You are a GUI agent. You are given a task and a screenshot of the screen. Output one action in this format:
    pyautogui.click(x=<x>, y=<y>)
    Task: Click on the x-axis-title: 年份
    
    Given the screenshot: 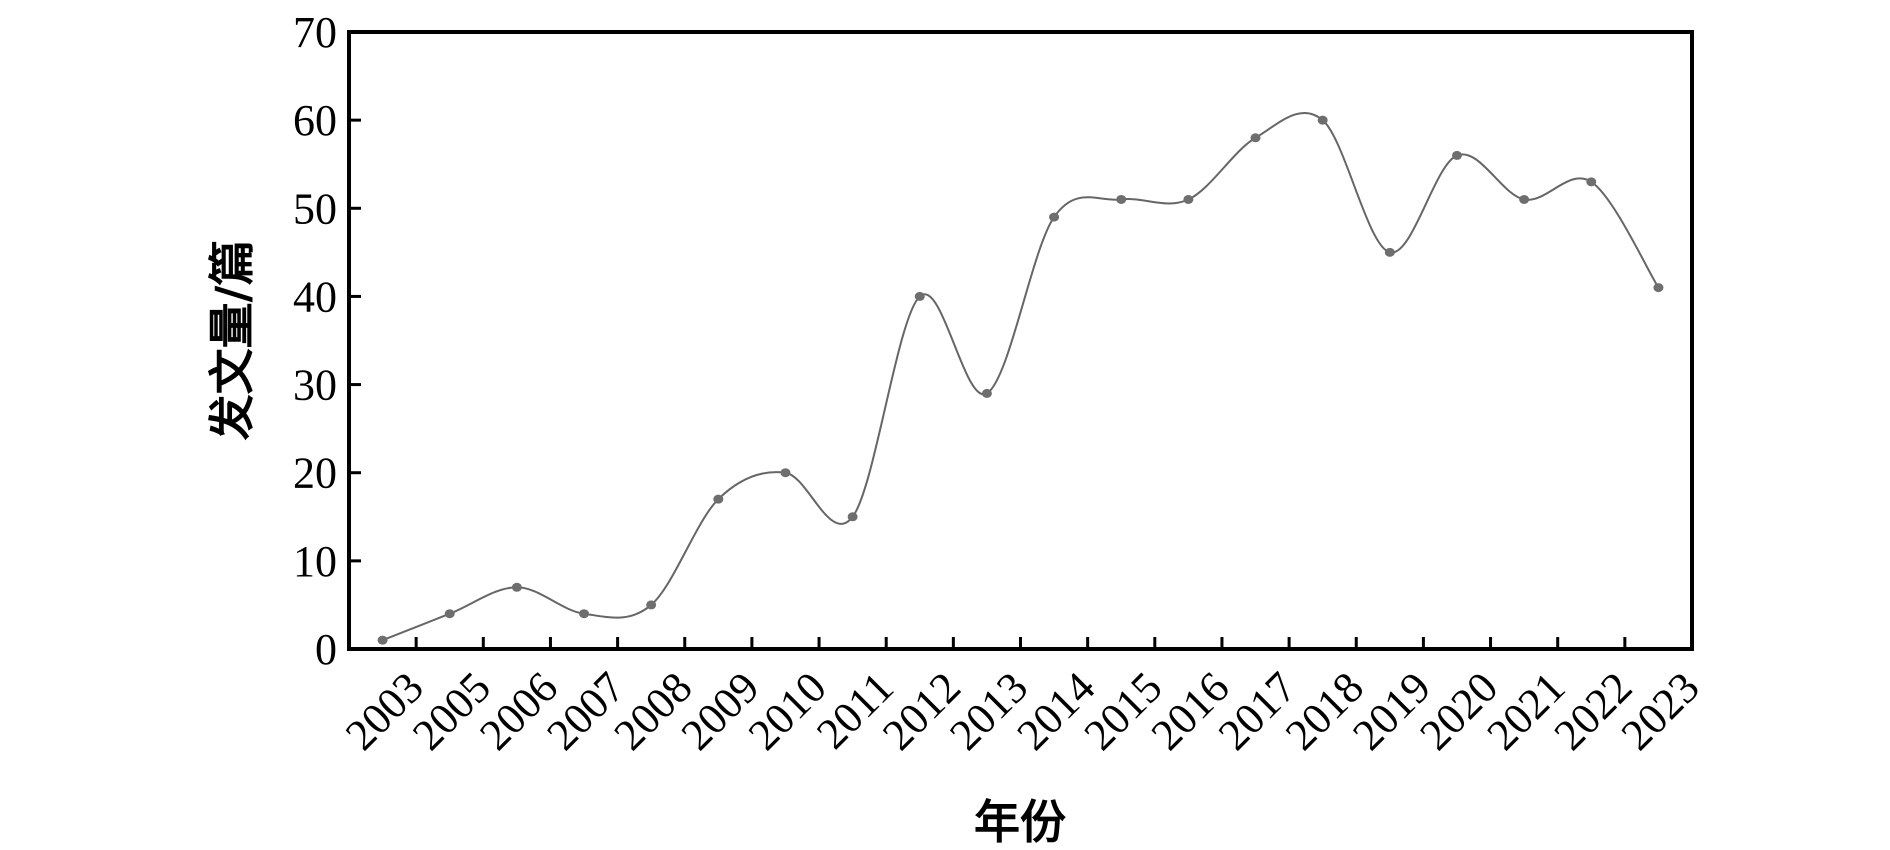 What is the action you would take?
    pyautogui.click(x=1020, y=822)
    